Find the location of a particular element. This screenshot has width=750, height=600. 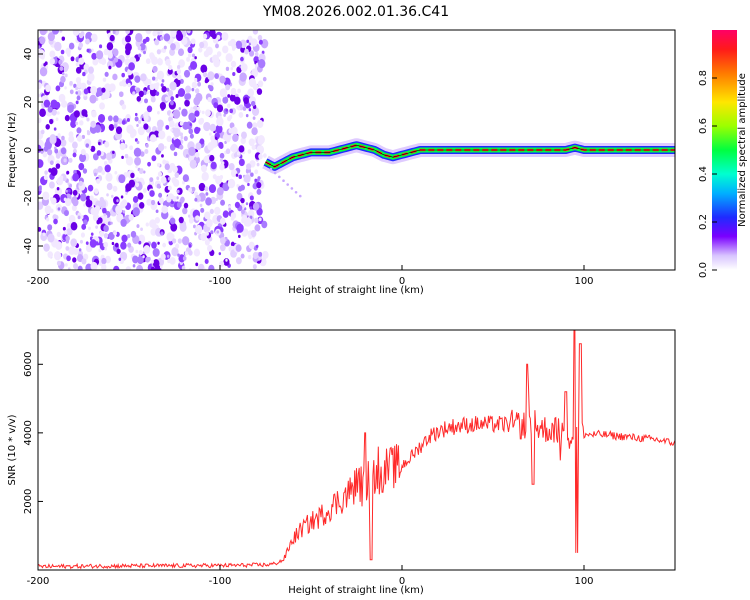

spectrogram-y-ticks: 40 20 0 -20 -40 is located at coordinates (33, 151).